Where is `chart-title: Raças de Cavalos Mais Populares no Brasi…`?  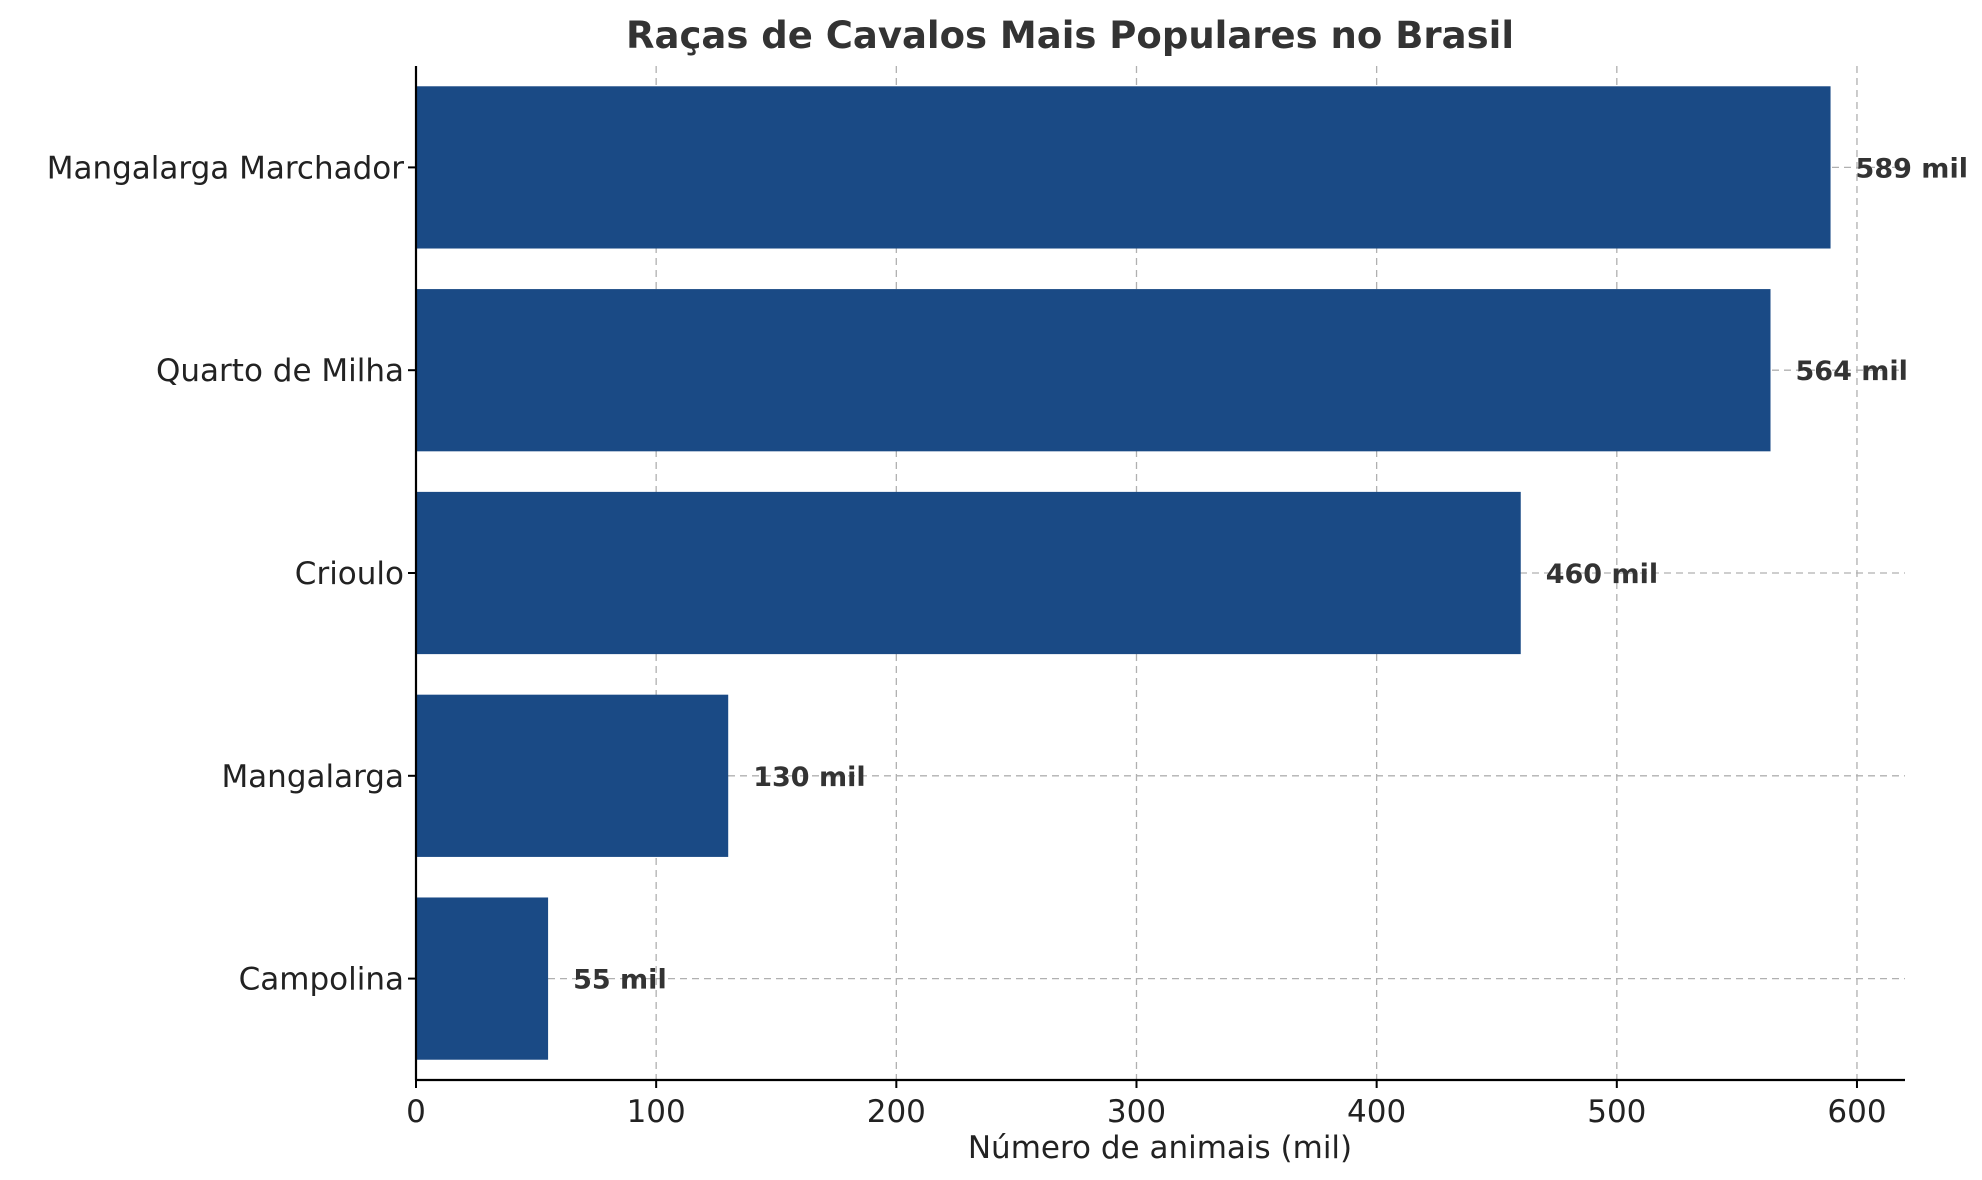 chart-title: Raças de Cavalos Mais Populares no Brasi… is located at coordinates (1070, 35).